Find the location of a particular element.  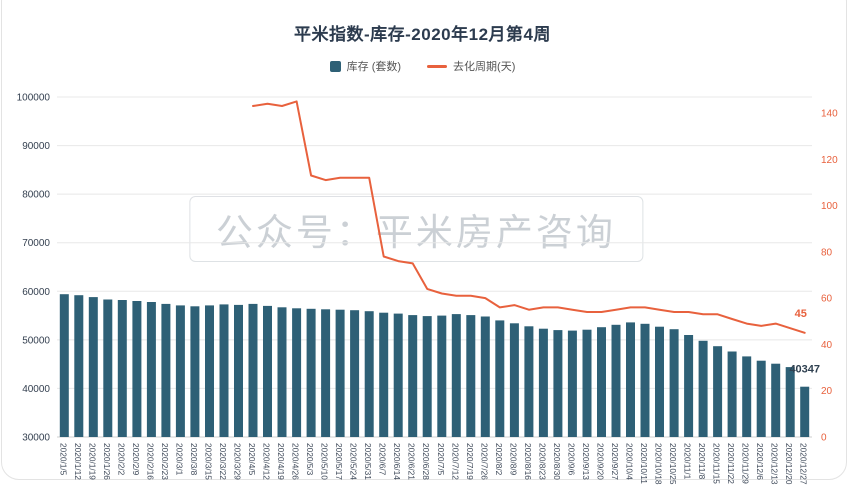

right-axis-tick-label: 140 is located at coordinates (829, 113).